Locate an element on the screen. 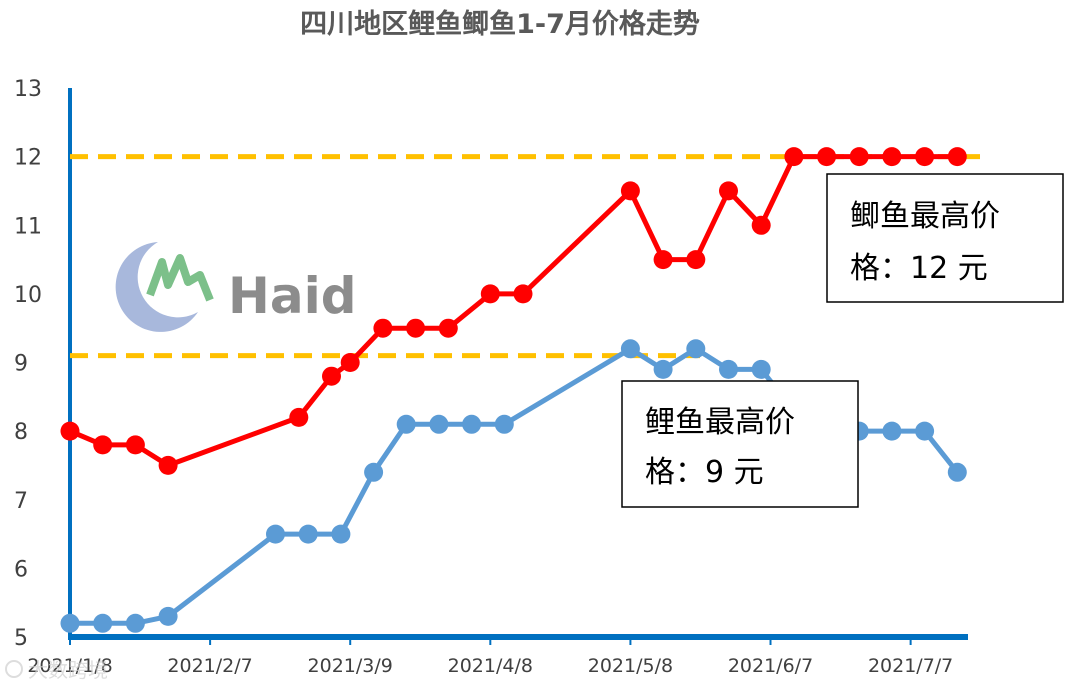 The image size is (1080, 691). carp-max-annotation: 鲤鱼最高价 格：9 元 is located at coordinates (740, 444).